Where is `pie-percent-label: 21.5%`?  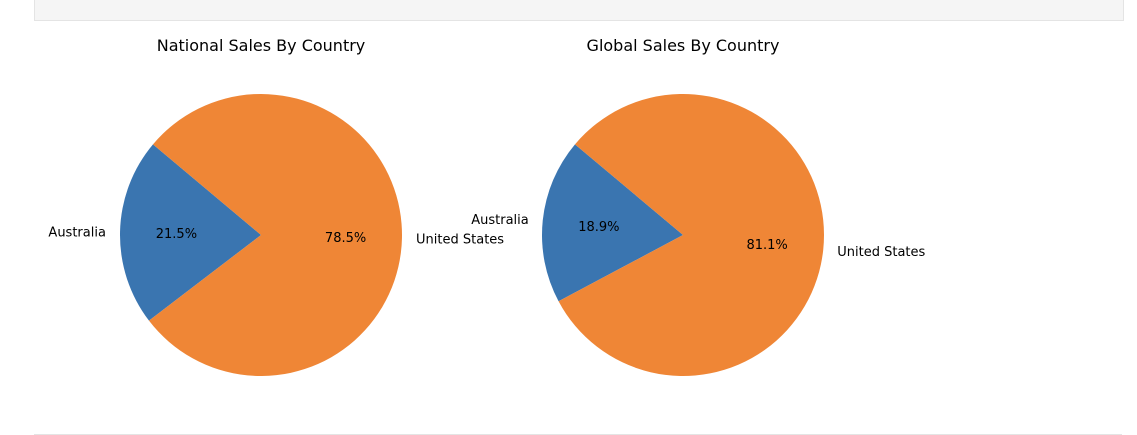
pie-percent-label: 21.5% is located at coordinates (176, 234).